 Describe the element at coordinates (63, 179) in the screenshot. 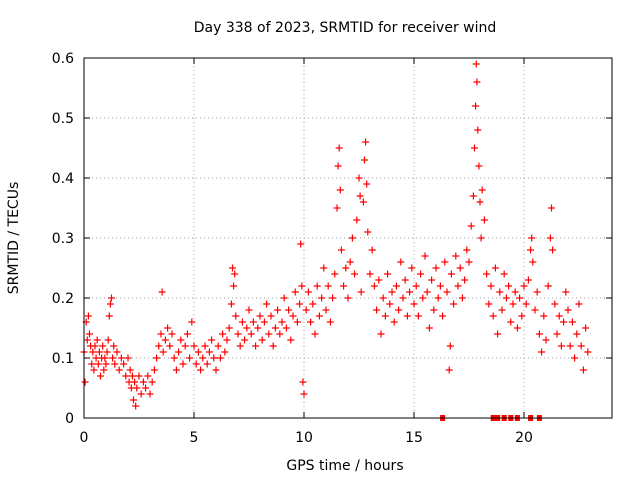

I see `y-tick-label: 0.4` at that location.